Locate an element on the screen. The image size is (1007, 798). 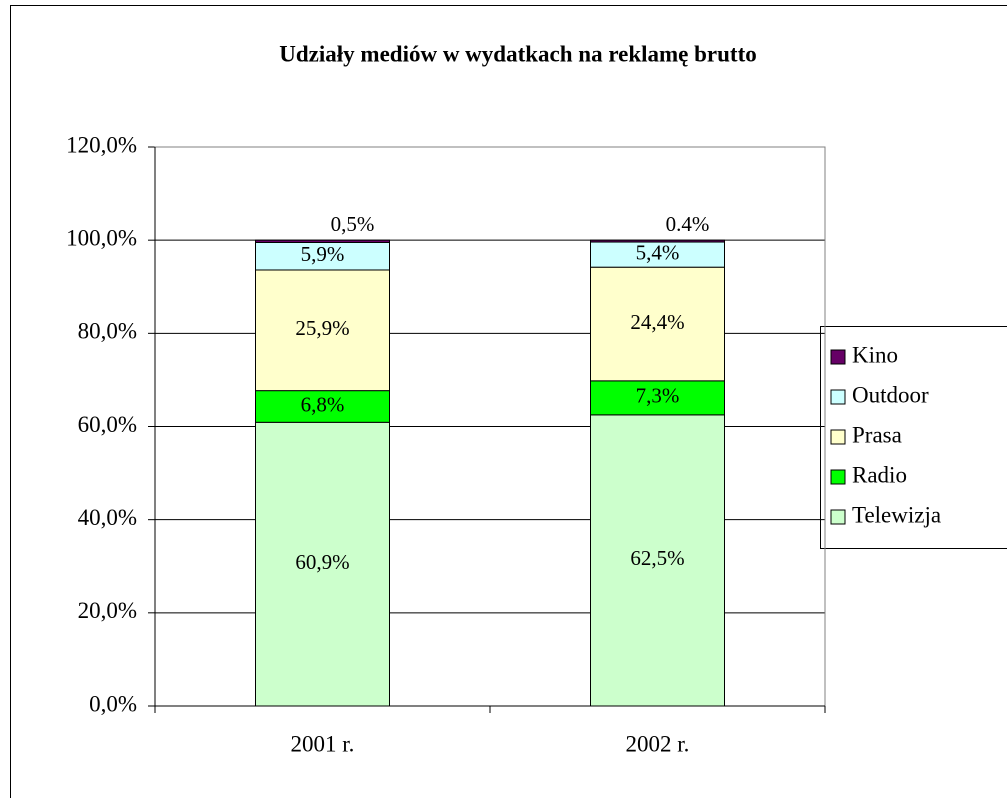
value-label: 5,4% is located at coordinates (658, 252).